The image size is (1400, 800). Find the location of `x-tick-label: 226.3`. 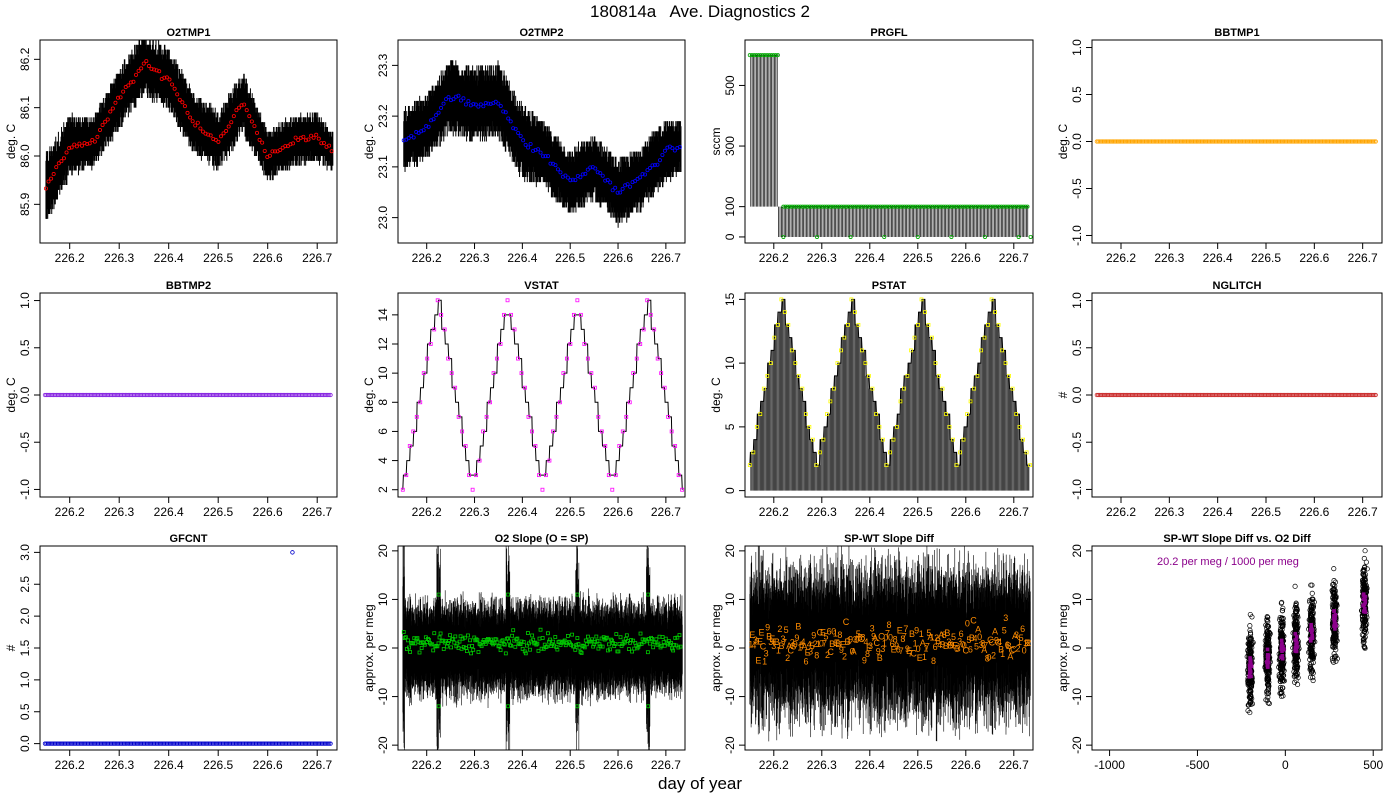

x-tick-label: 226.3 is located at coordinates (119, 512).